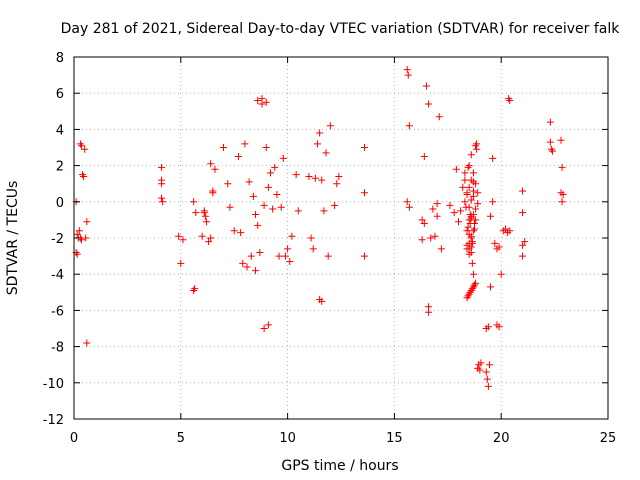 Image resolution: width=640 pixels, height=480 pixels. I want to click on x-tick-label: 20, so click(501, 438).